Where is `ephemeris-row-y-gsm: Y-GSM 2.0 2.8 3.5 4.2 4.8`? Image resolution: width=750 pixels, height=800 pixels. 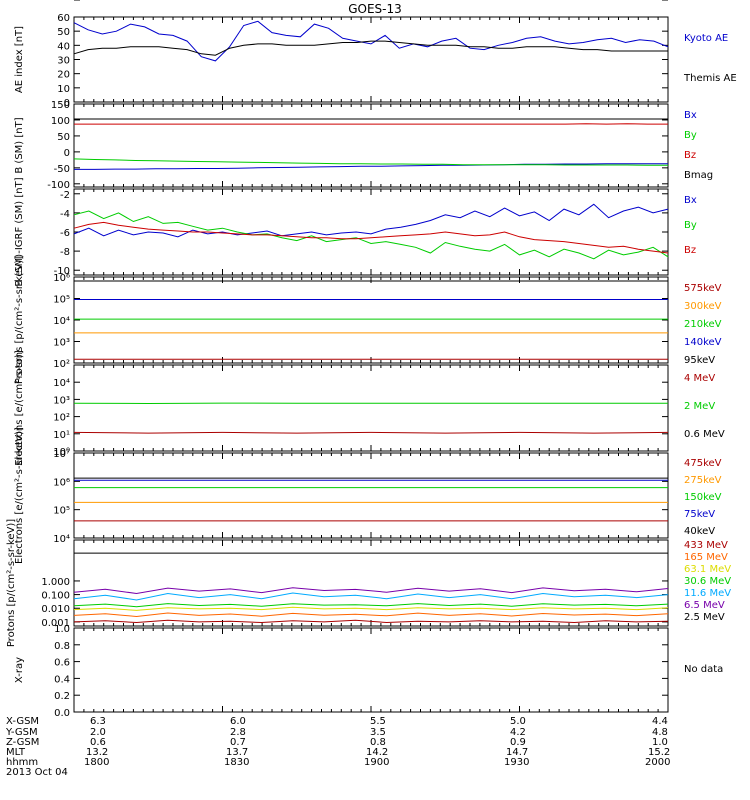
ephemeris-row-y-gsm: Y-GSM 2.0 2.8 3.5 4.2 4.8 is located at coordinates (375, 732).